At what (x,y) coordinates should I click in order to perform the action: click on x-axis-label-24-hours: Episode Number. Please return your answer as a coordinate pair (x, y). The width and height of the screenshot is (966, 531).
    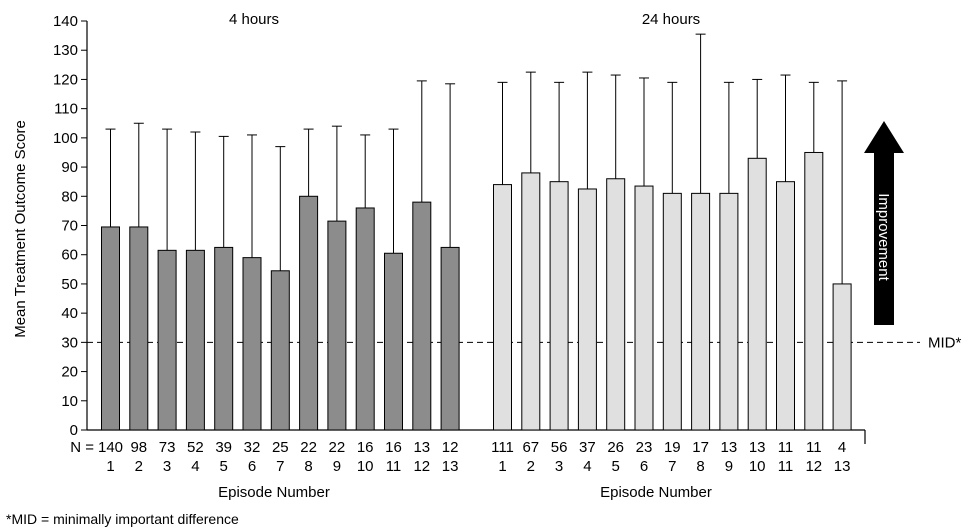
    Looking at the image, I should click on (656, 492).